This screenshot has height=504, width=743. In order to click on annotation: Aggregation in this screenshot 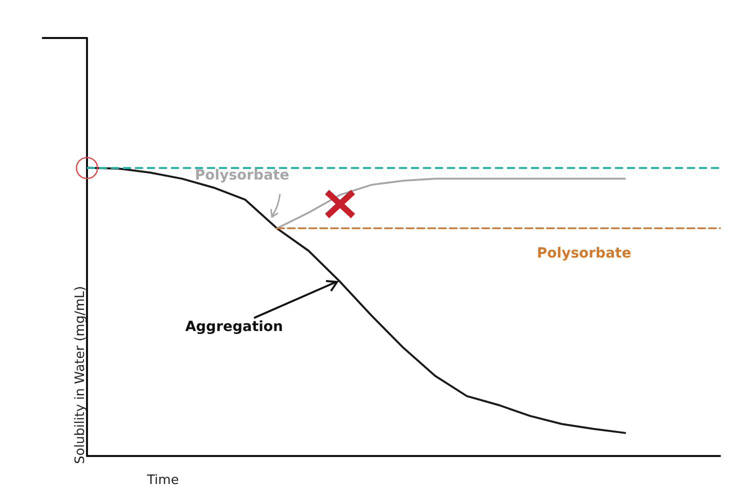, I will do `click(234, 326)`.